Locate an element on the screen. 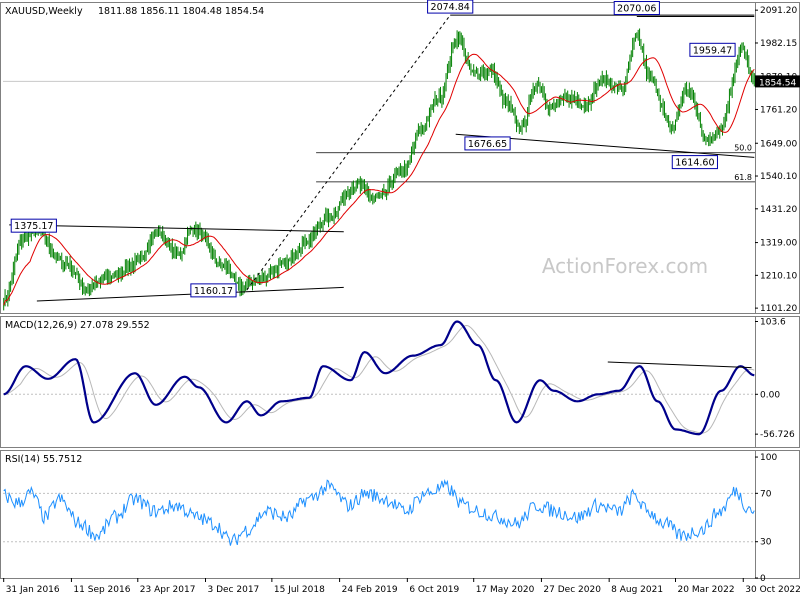 The height and width of the screenshot is (600, 800). price-tick-label: 1982.15 is located at coordinates (778, 44).